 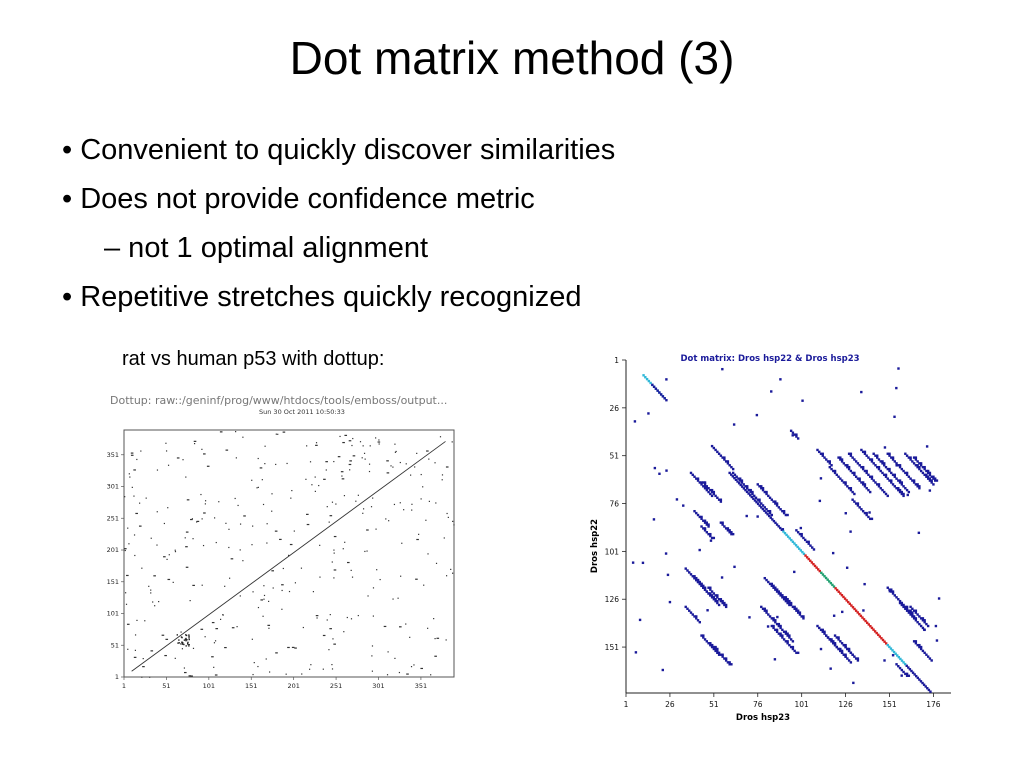 I want to click on dm-y-tick-label: 76, so click(x=614, y=504).